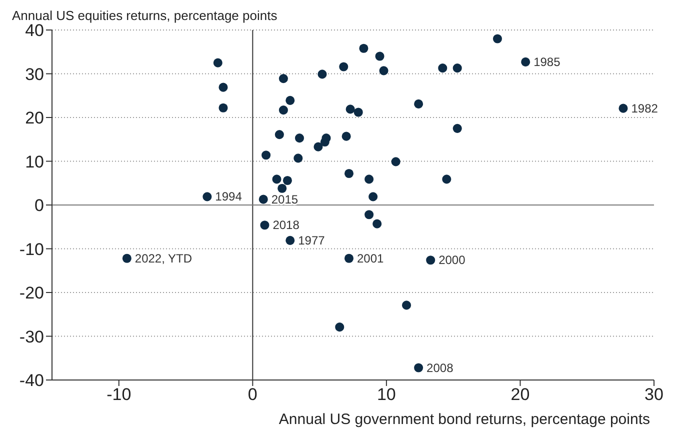 Image resolution: width=674 pixels, height=440 pixels. Describe the element at coordinates (31, 293) in the screenshot. I see `y-tick-label: -20` at that location.